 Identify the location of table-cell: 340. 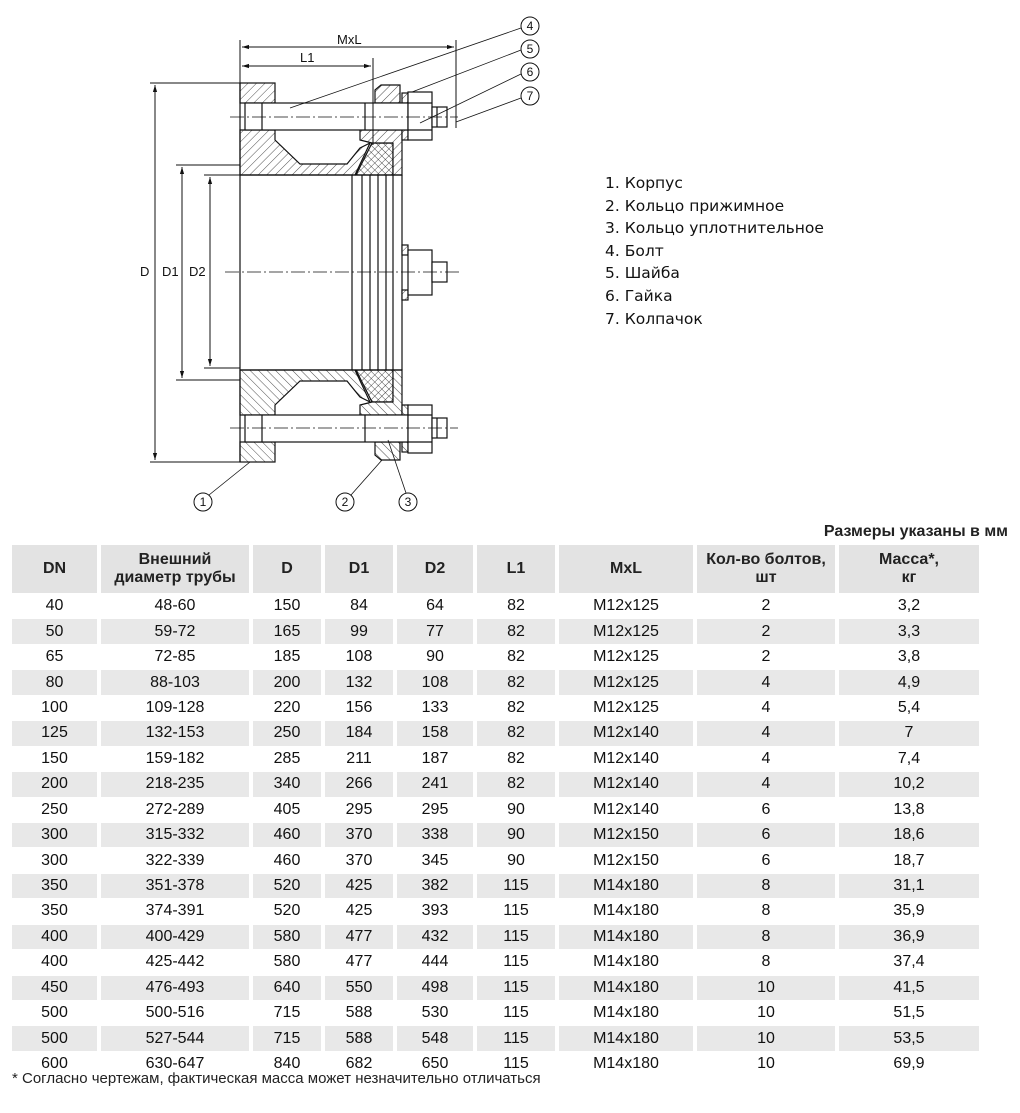
(287, 784).